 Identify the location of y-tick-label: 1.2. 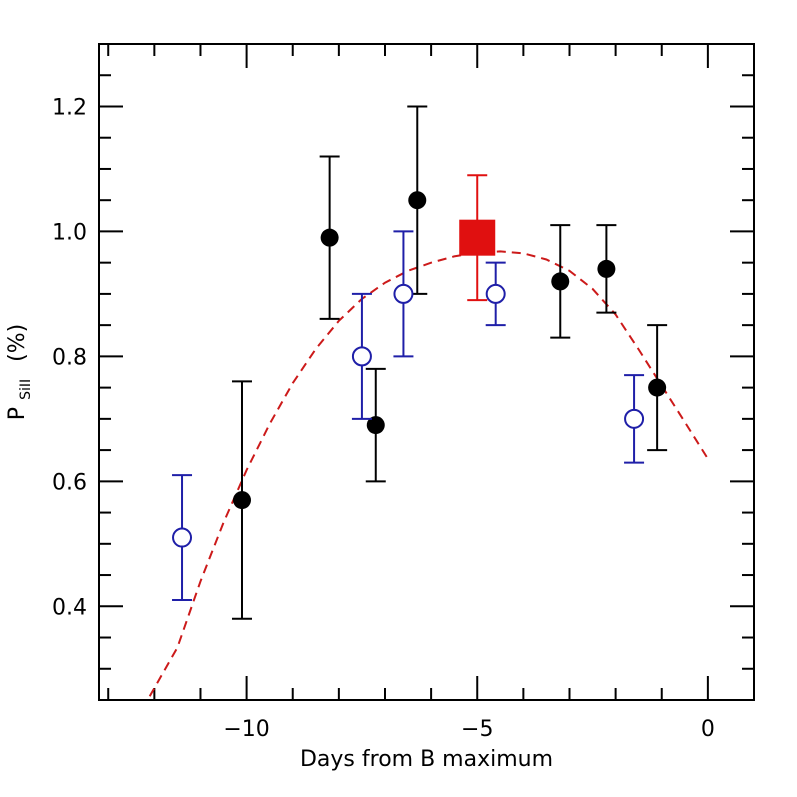
(69, 107).